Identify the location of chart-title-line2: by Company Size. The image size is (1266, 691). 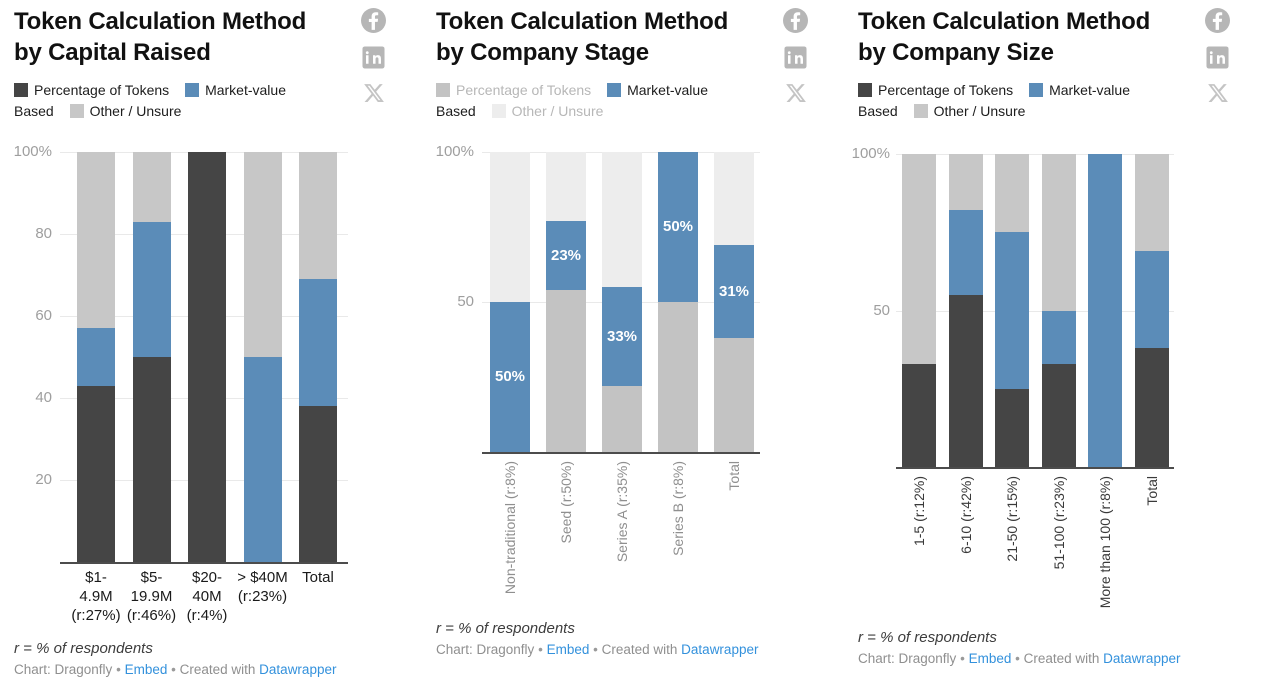
(956, 52).